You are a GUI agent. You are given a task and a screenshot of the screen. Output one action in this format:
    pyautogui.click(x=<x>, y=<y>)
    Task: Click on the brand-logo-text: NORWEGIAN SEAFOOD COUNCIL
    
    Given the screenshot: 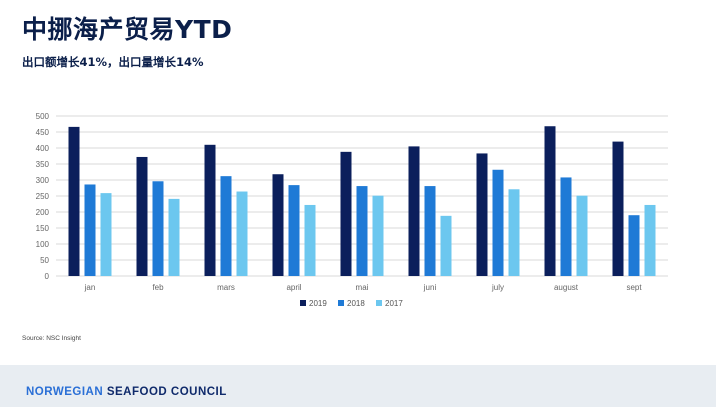 What is the action you would take?
    pyautogui.click(x=126, y=392)
    